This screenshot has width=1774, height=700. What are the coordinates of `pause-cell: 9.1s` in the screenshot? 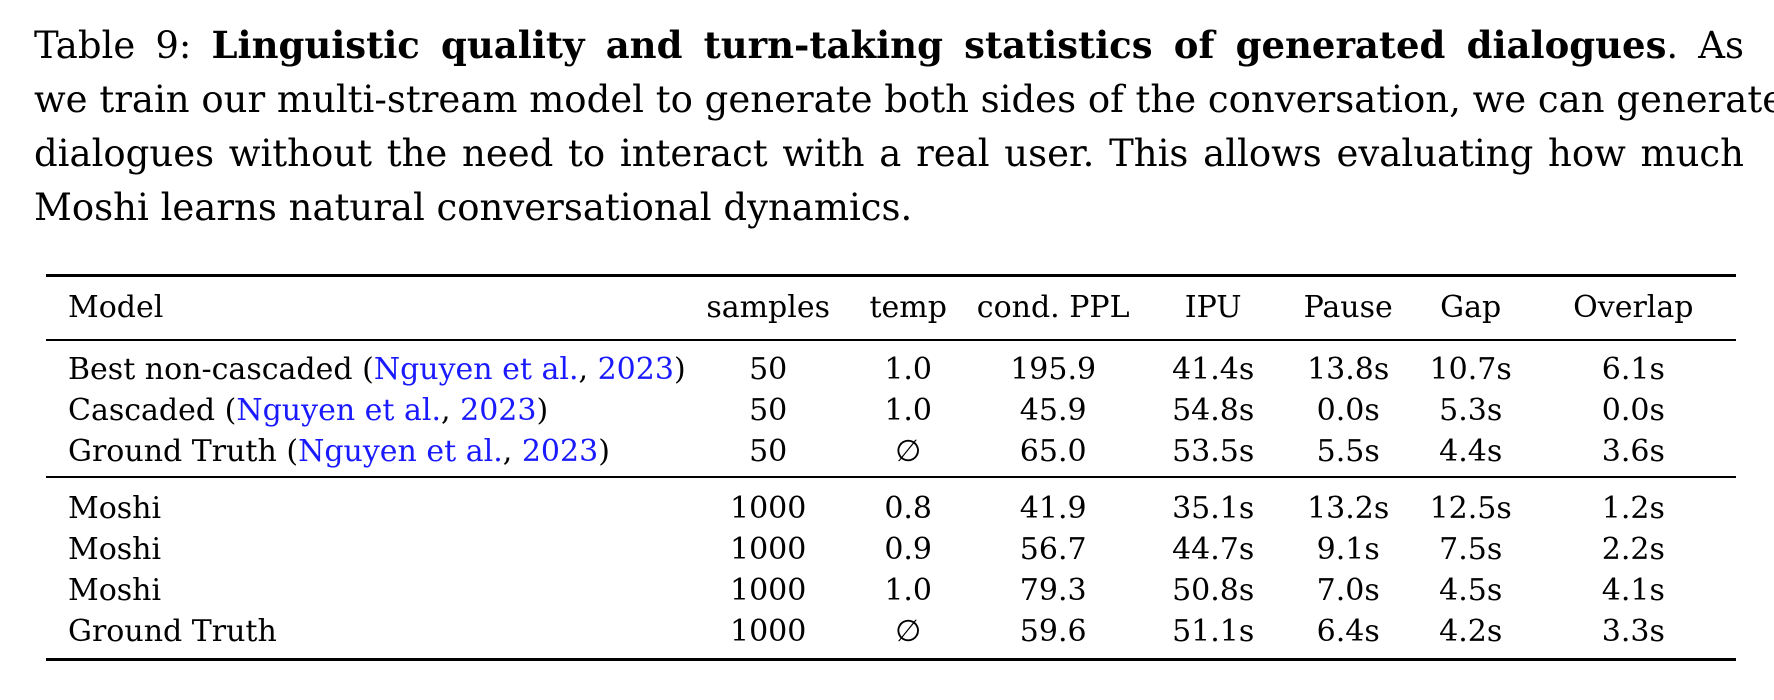 It's located at (1348, 549).